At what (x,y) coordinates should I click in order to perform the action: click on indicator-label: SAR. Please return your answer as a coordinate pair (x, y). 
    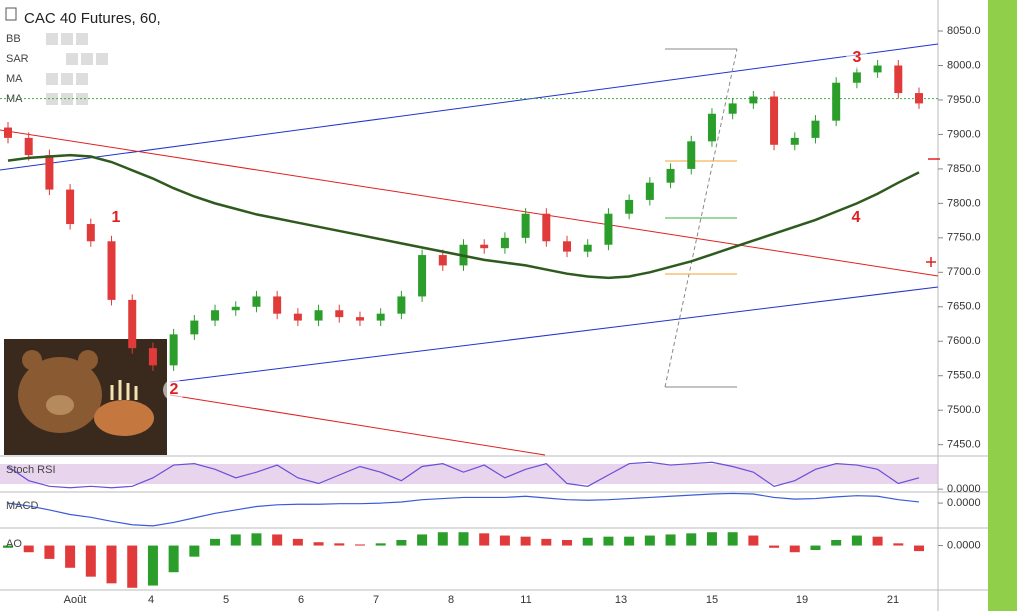
    Looking at the image, I should click on (17, 59).